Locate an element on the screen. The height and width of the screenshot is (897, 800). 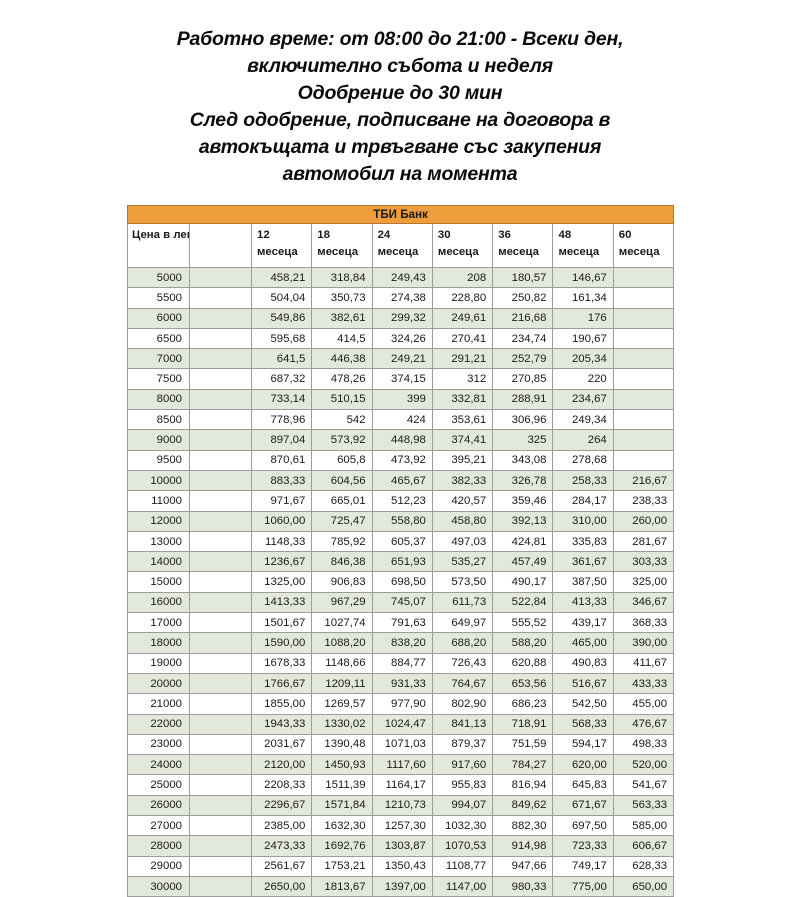
installment-cell-24m: 473,92 is located at coordinates (402, 460).